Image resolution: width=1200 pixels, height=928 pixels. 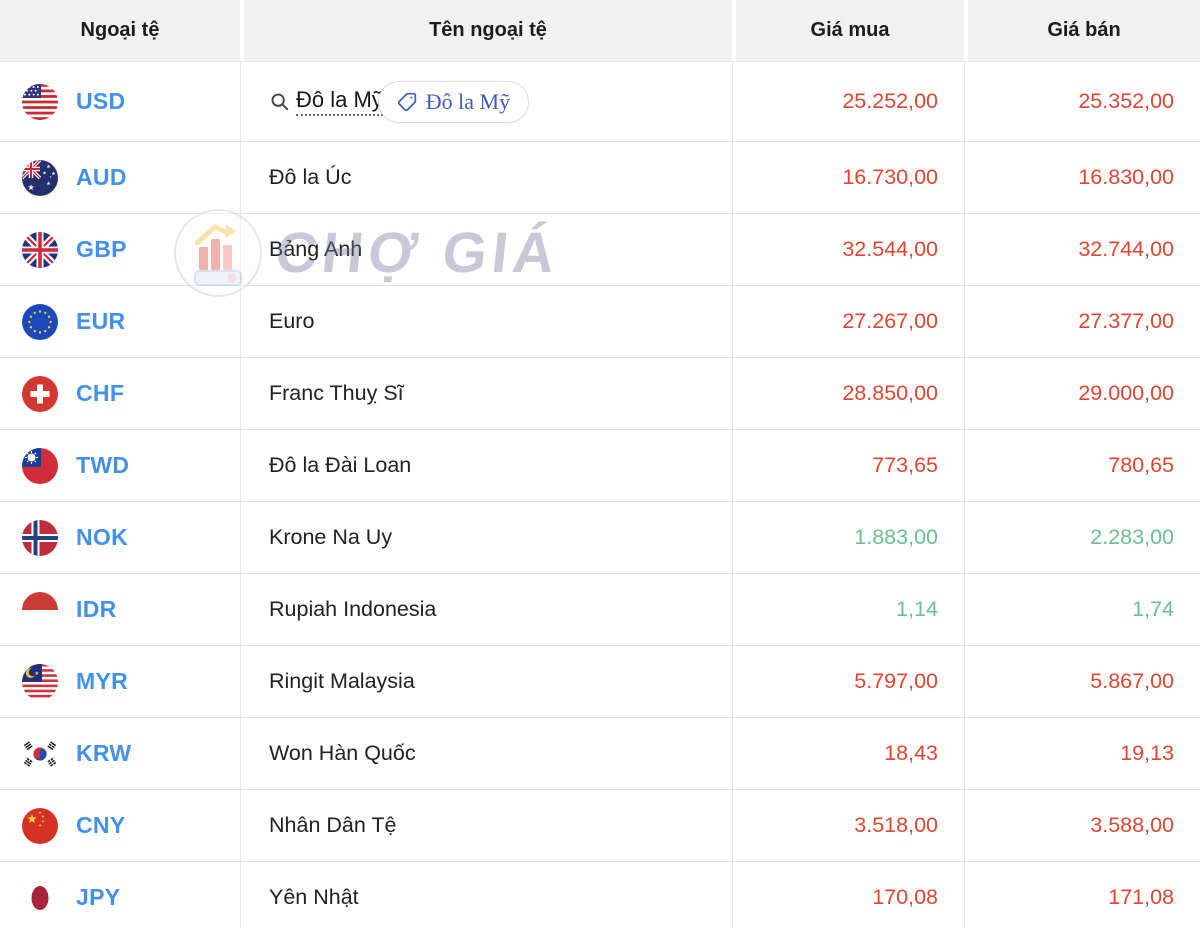 I want to click on currency-name-cell: Đô la Mỹ Đô la Mỹ Đô la Mỹ, so click(x=486, y=101).